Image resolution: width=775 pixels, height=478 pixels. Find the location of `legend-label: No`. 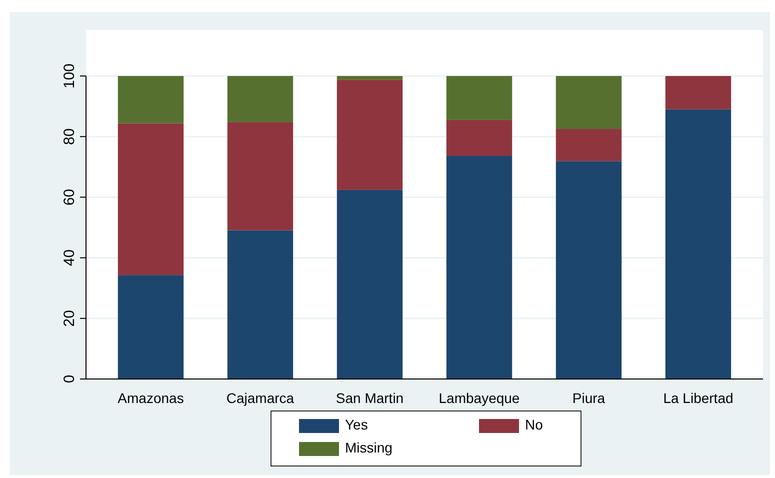

legend-label: No is located at coordinates (534, 424).